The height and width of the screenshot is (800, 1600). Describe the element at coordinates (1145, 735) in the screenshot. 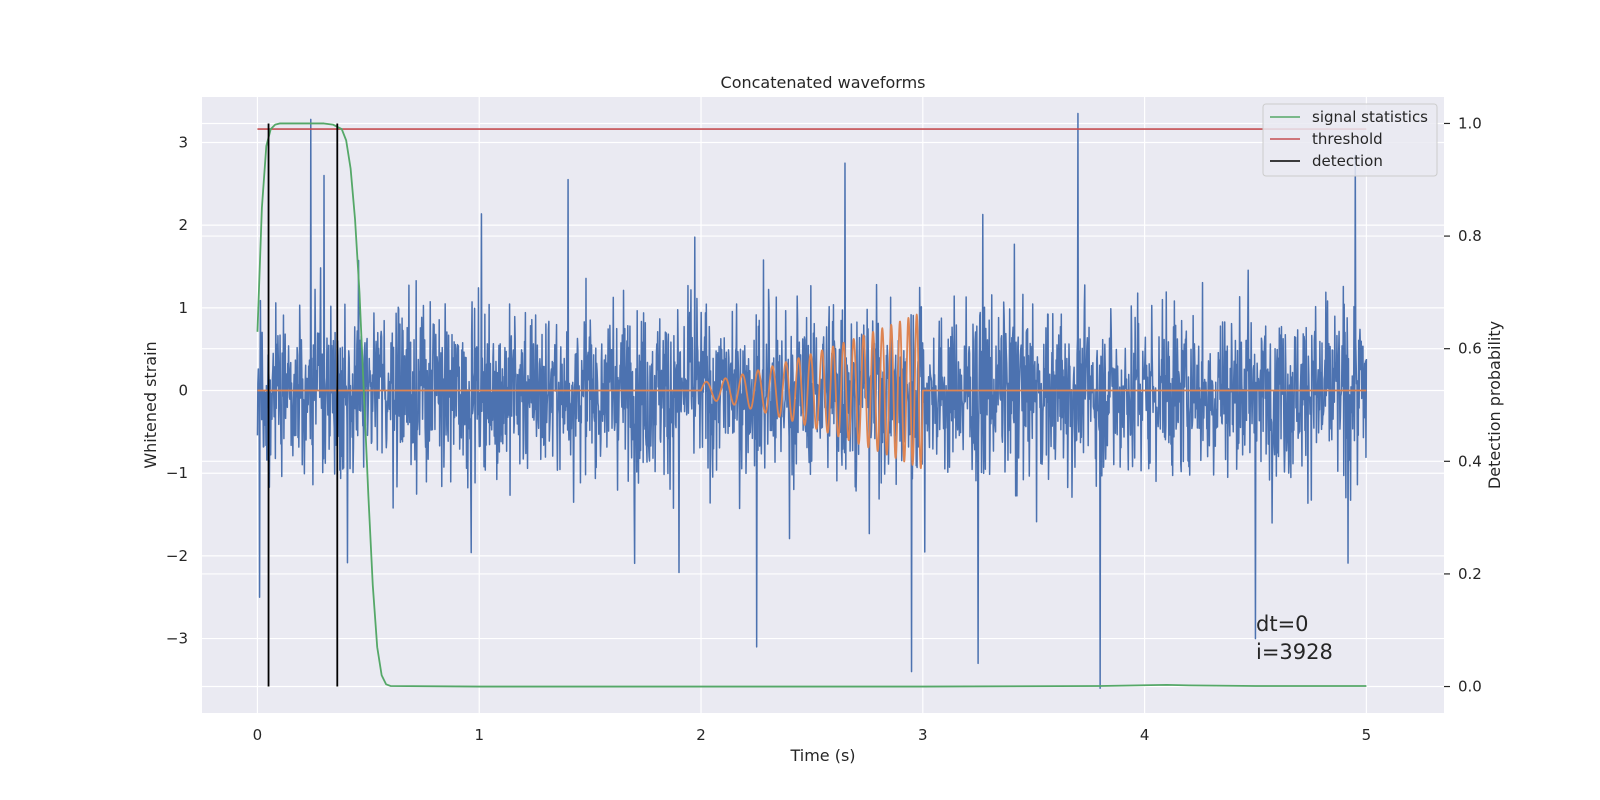

I see `x-tick-label: 4` at that location.